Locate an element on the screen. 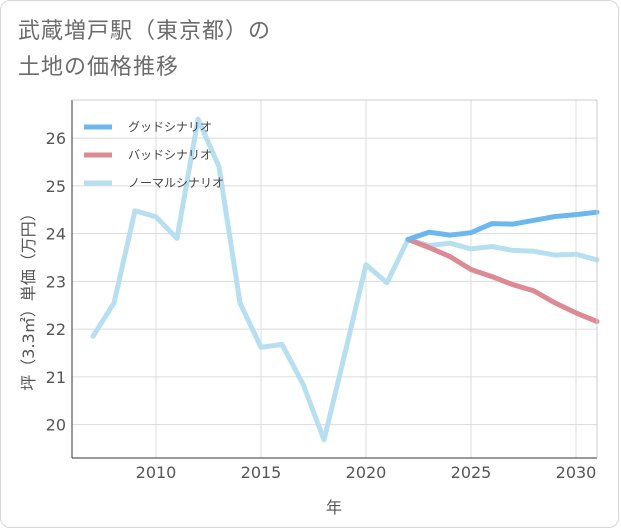 This screenshot has height=530, width=621. x-tick-label: 2010 is located at coordinates (156, 472).